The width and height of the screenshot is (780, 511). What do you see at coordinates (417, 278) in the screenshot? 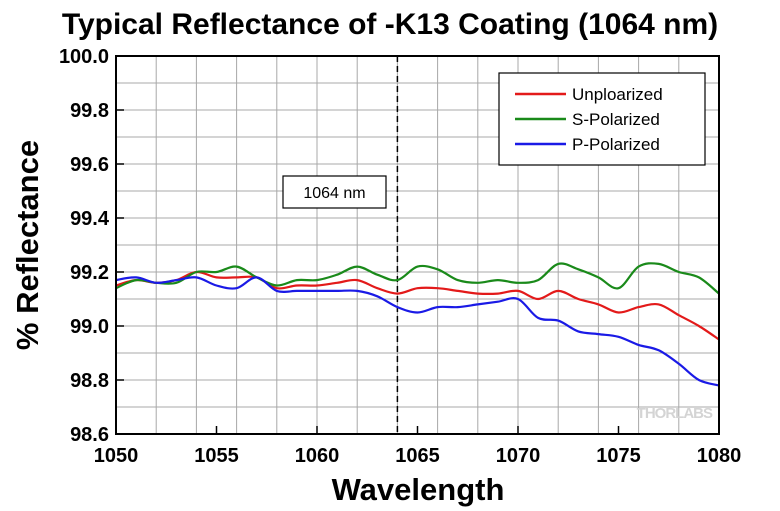
I see `series-line-s-polarized` at bounding box center [417, 278].